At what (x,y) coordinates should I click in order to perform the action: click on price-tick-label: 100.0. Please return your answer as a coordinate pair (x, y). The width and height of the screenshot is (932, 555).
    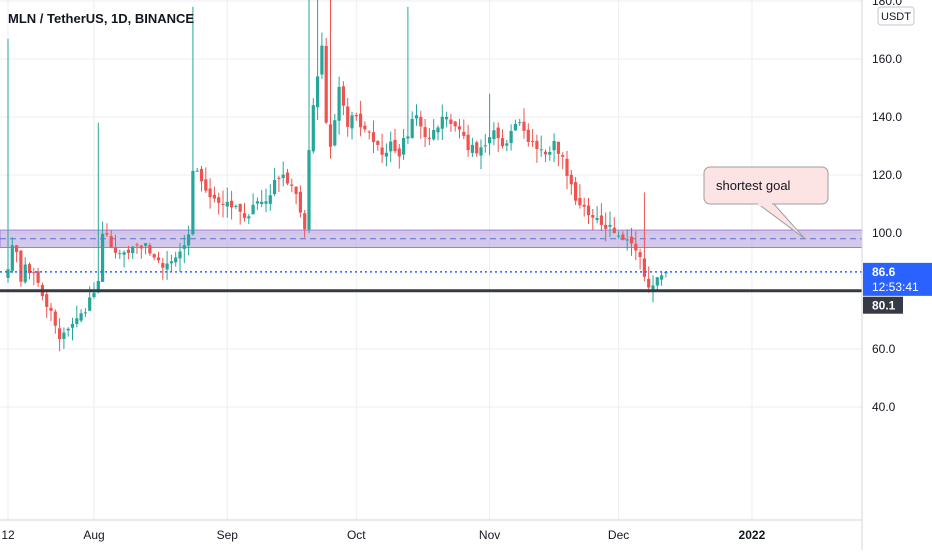
    Looking at the image, I should click on (887, 233).